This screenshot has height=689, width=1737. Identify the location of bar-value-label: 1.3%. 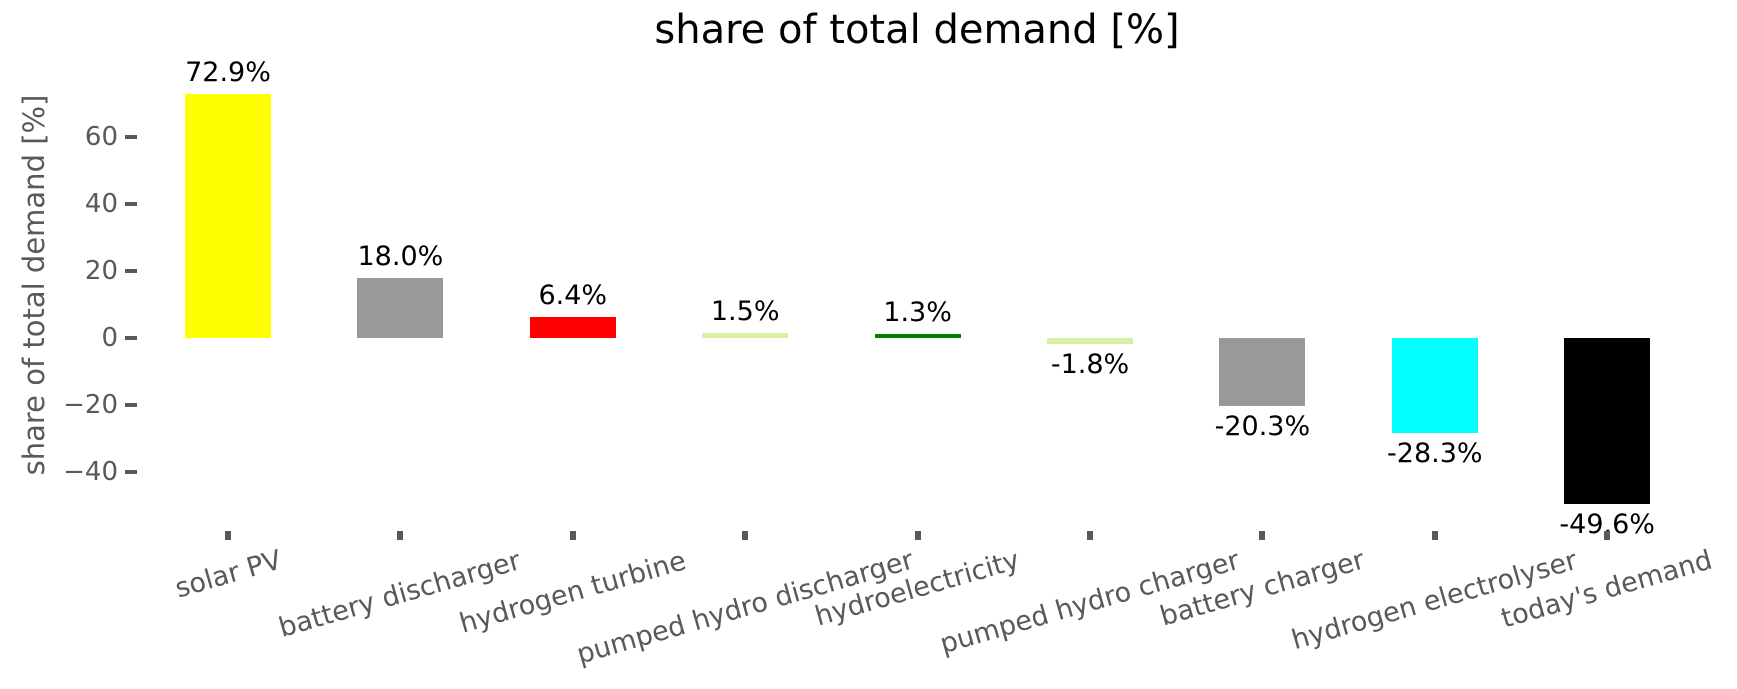
(917, 312).